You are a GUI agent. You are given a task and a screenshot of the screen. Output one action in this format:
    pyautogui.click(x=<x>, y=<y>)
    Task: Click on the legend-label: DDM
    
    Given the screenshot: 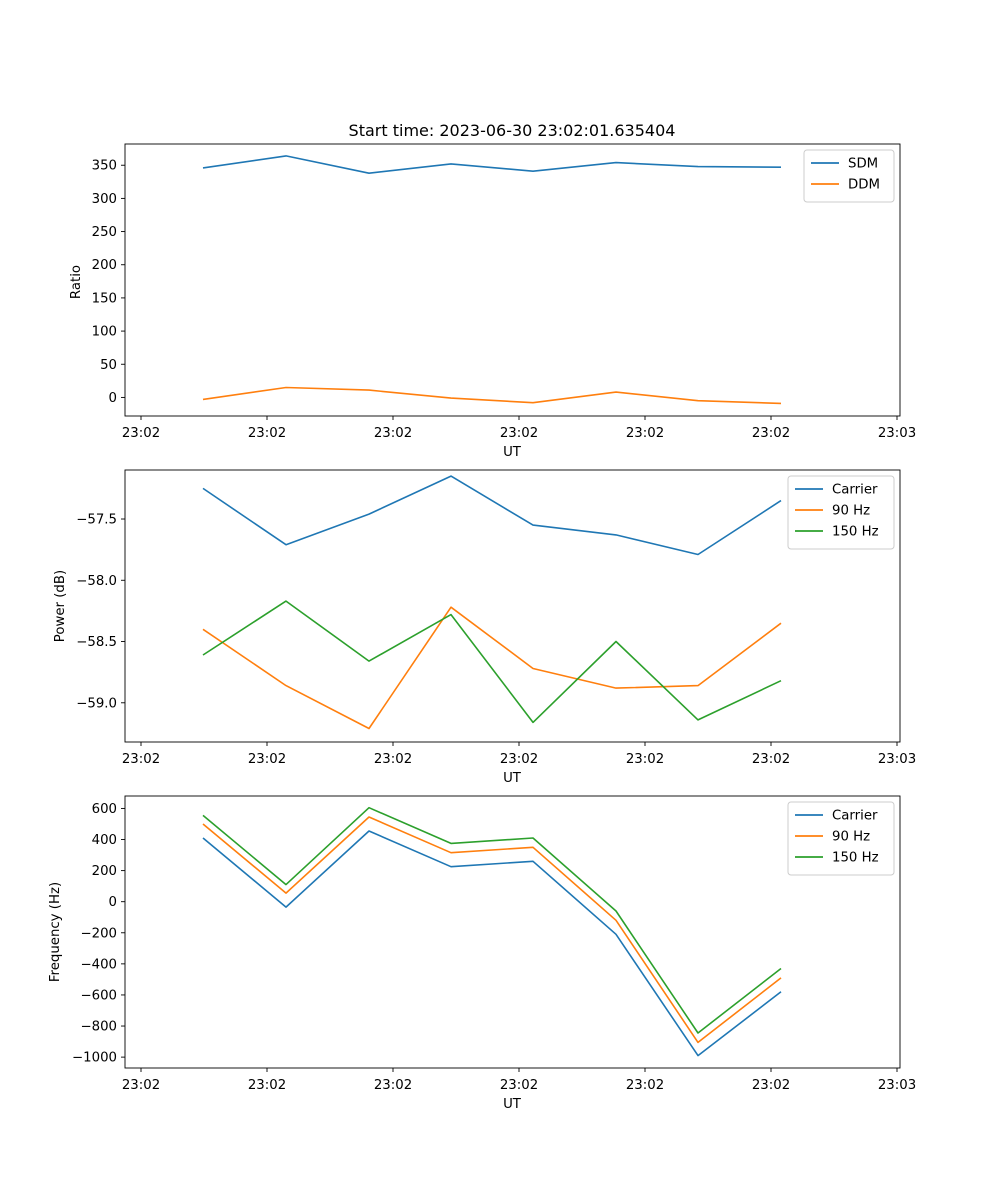 What is the action you would take?
    pyautogui.click(x=864, y=185)
    